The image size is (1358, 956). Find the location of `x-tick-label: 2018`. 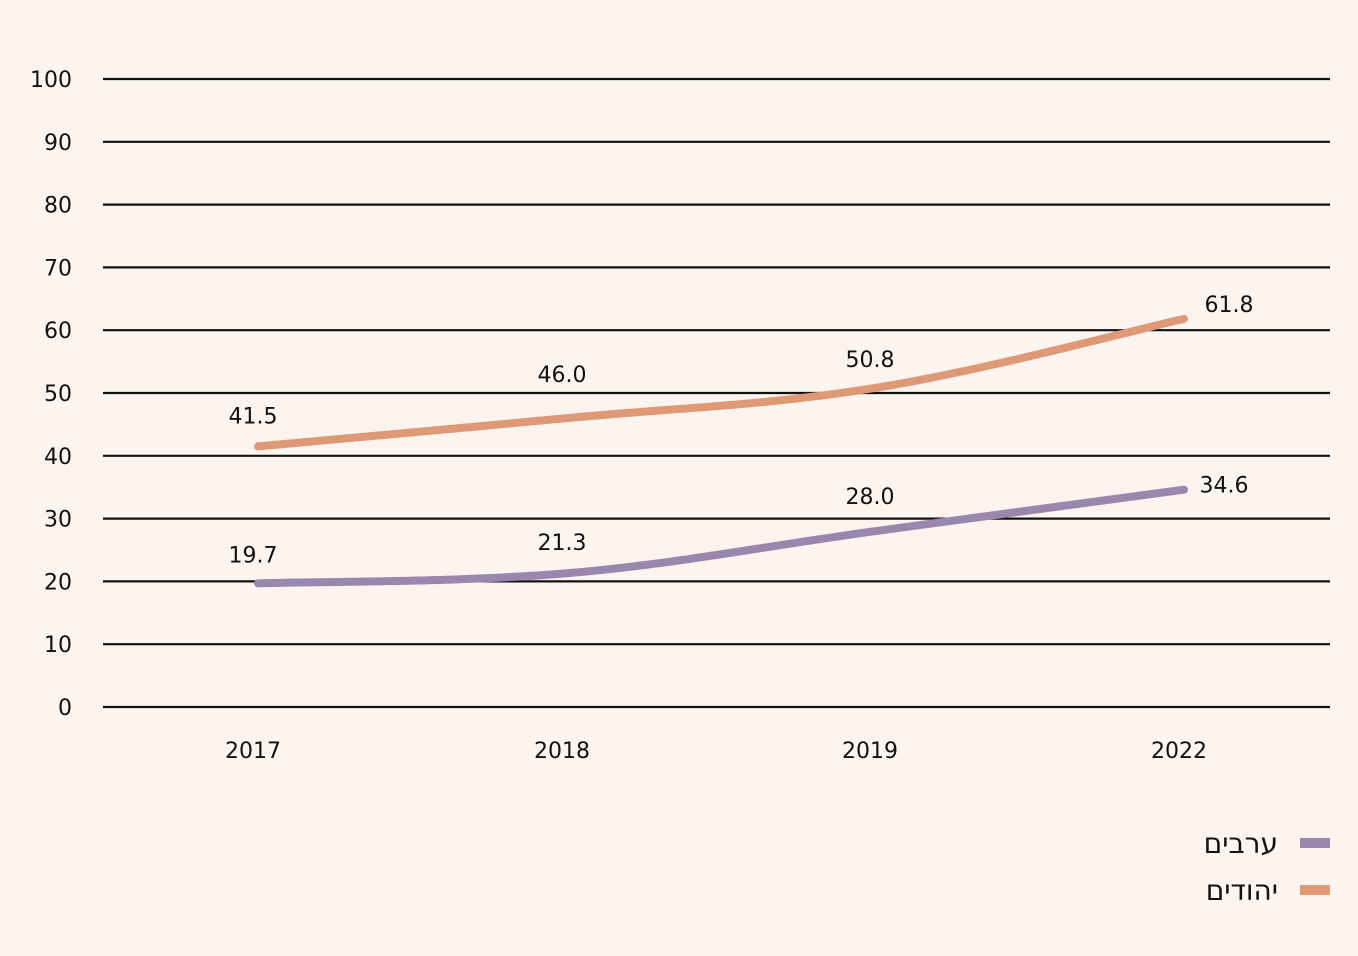

x-tick-label: 2018 is located at coordinates (562, 751).